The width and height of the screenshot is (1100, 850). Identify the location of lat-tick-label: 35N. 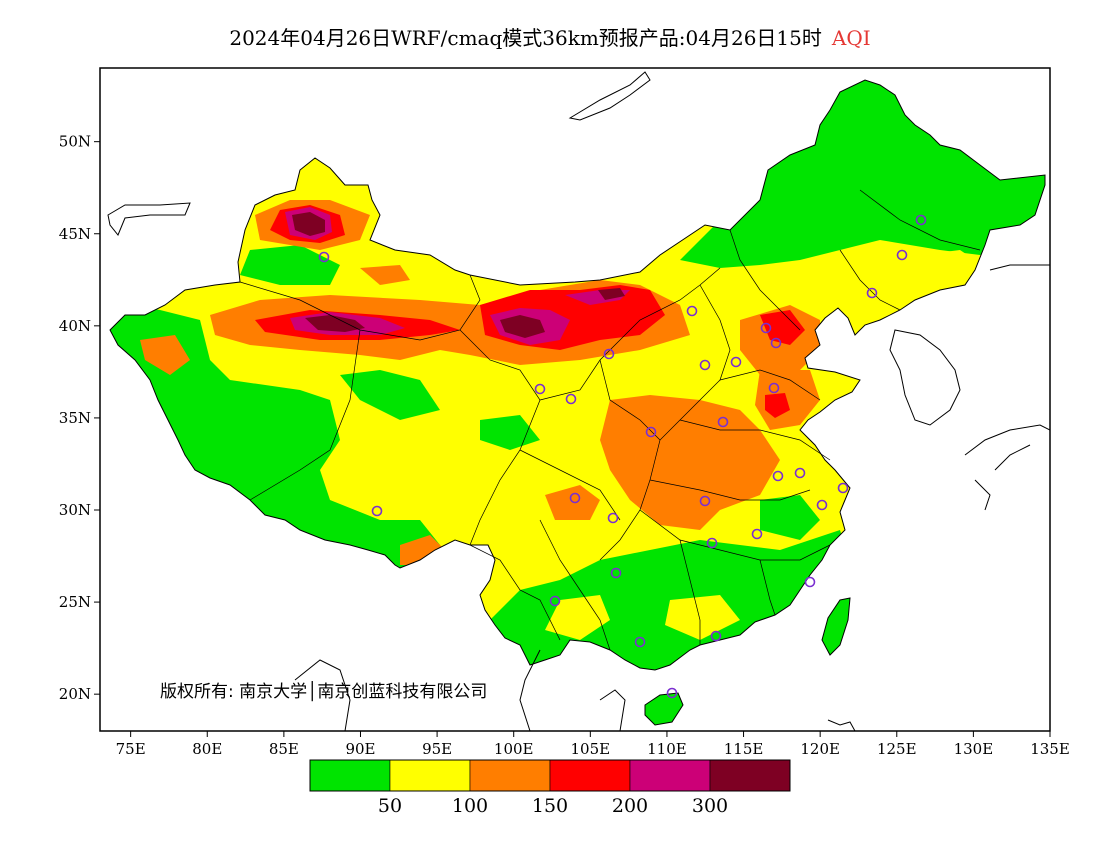
(75, 418).